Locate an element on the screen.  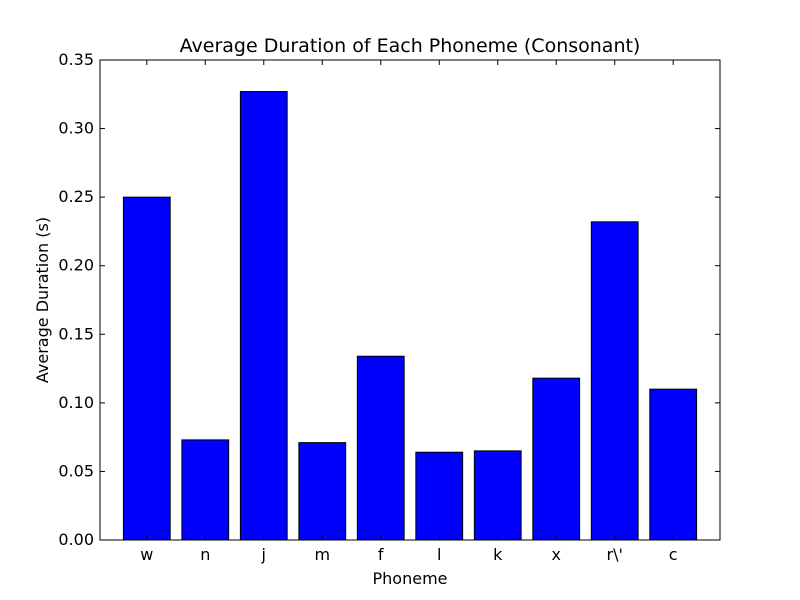
y-tick-label-7: 0.35 is located at coordinates (76, 59).